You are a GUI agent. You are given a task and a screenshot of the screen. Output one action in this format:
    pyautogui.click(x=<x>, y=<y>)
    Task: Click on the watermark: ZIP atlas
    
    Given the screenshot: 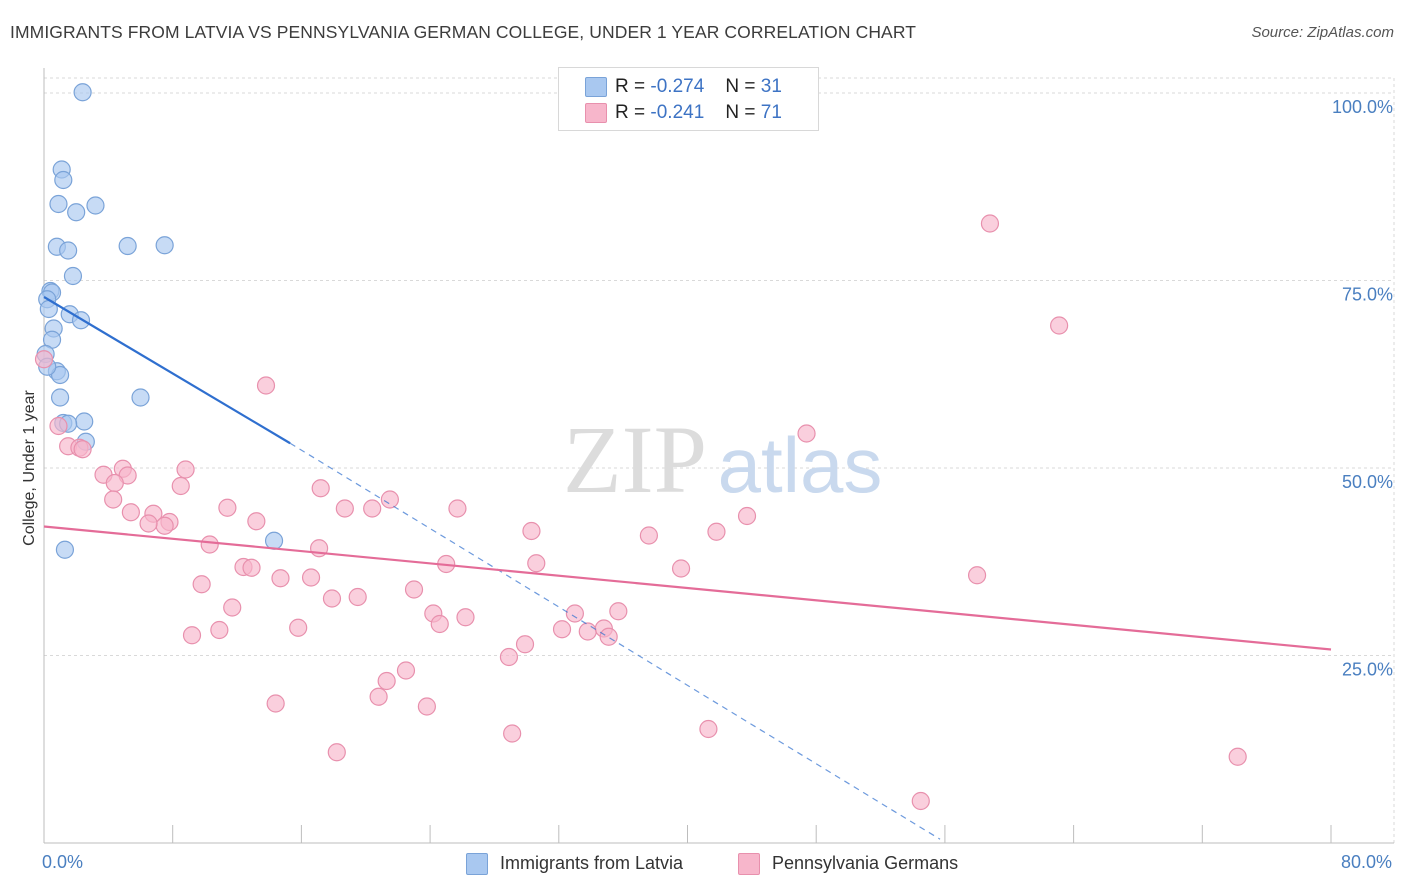 What is the action you would take?
    pyautogui.click(x=722, y=459)
    